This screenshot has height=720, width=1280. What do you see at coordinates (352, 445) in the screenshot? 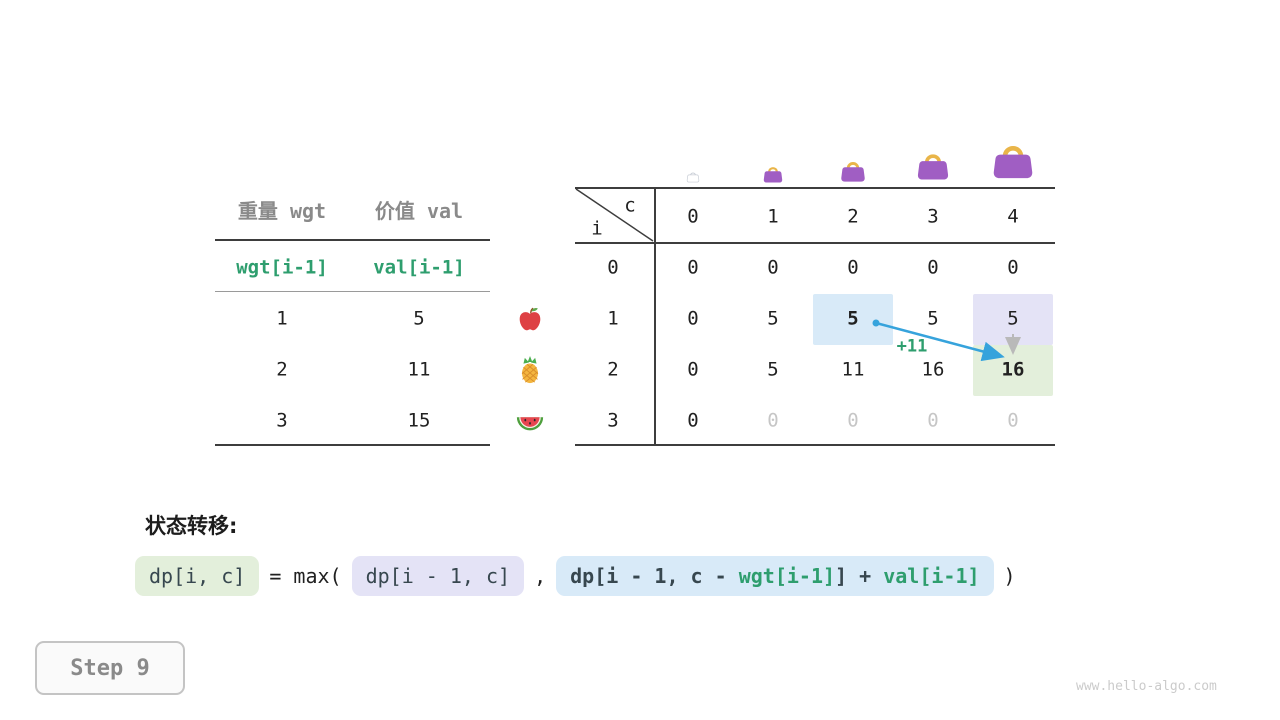
I see `item-table-bottom-rule` at bounding box center [352, 445].